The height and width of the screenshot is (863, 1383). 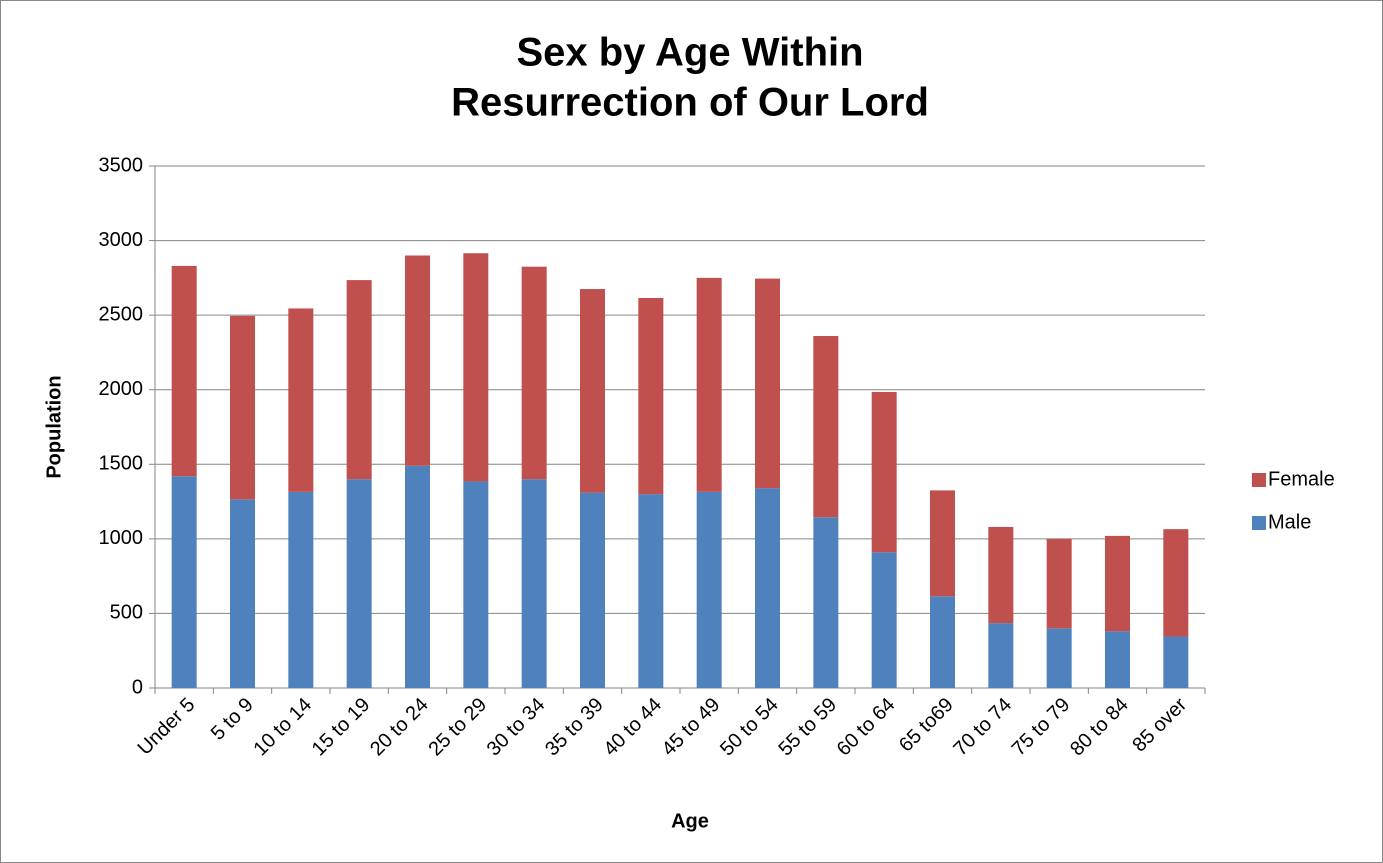 I want to click on y-tick-label: 3500, so click(x=121, y=165).